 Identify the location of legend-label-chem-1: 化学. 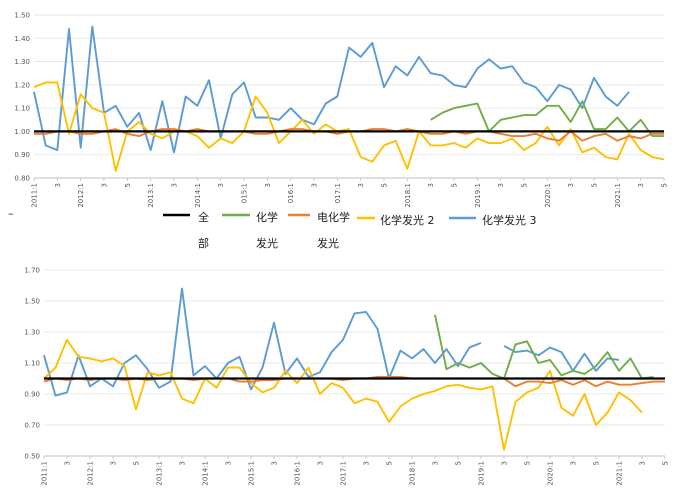
(267, 217).